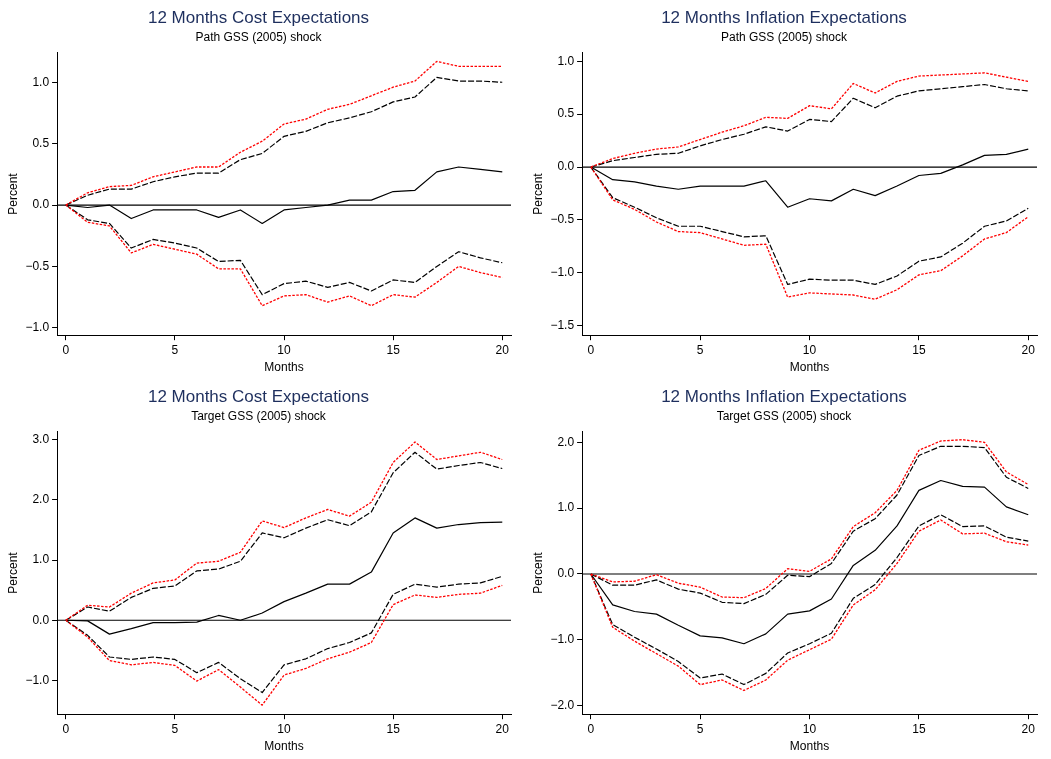  I want to click on y-tick-label: −2.0, so click(562, 704).